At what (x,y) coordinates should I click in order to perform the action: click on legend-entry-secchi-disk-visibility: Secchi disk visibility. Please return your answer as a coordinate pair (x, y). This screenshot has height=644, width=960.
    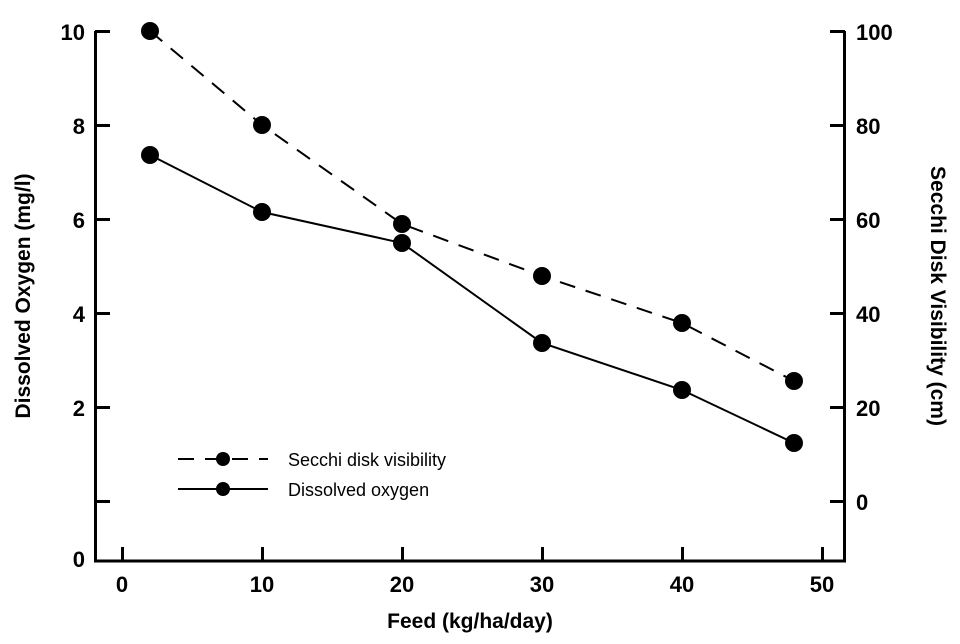
    Looking at the image, I should click on (312, 460).